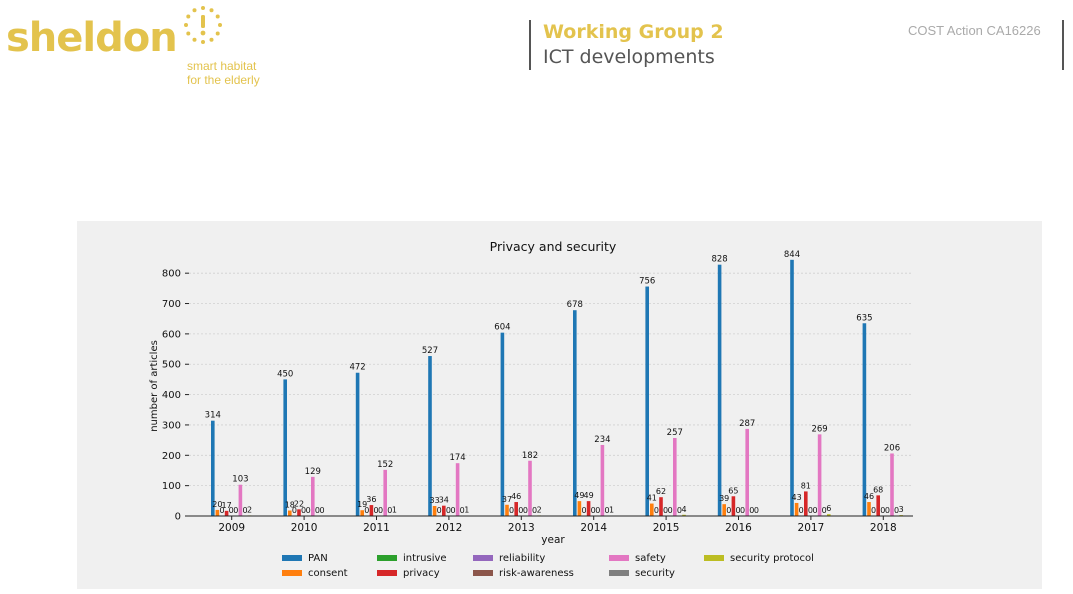  Describe the element at coordinates (530, 45) in the screenshot. I see `header-divider` at that location.